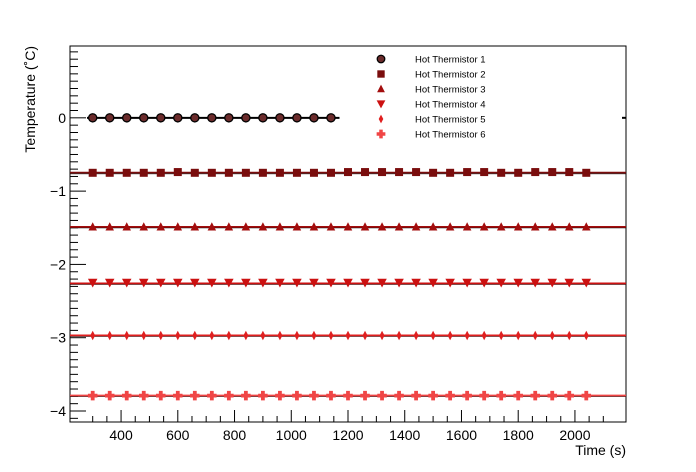  What do you see at coordinates (450, 90) in the screenshot?
I see `legend-label: Hot Thermistor 3` at bounding box center [450, 90].